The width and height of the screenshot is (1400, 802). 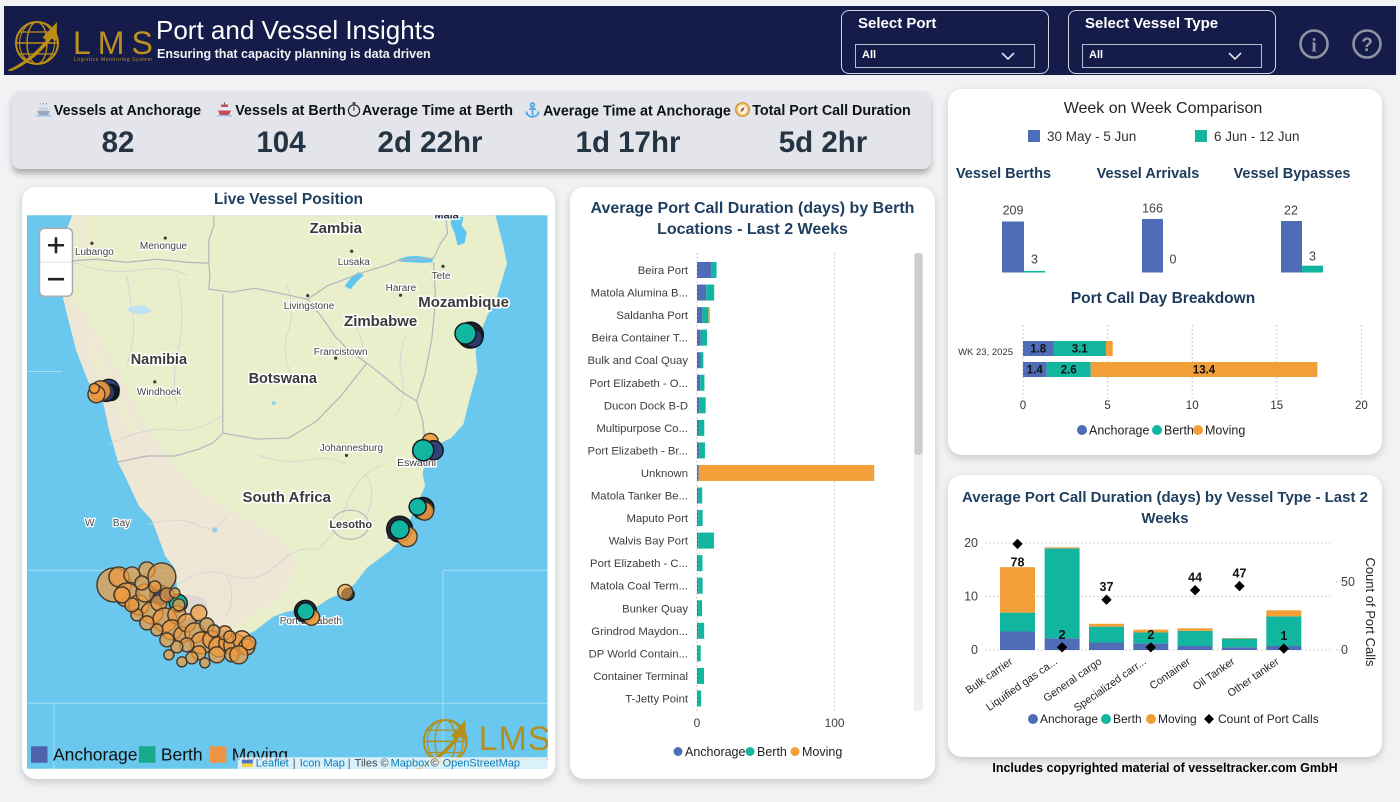 I want to click on svg-text: Mapbox, so click(x=411, y=763).